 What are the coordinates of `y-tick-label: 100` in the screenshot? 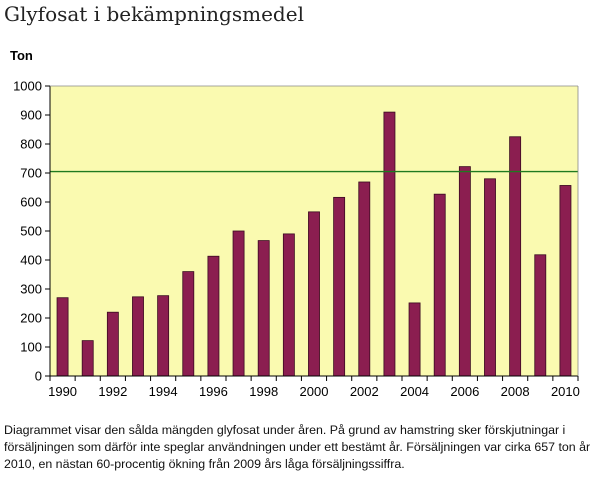 It's located at (31, 347).